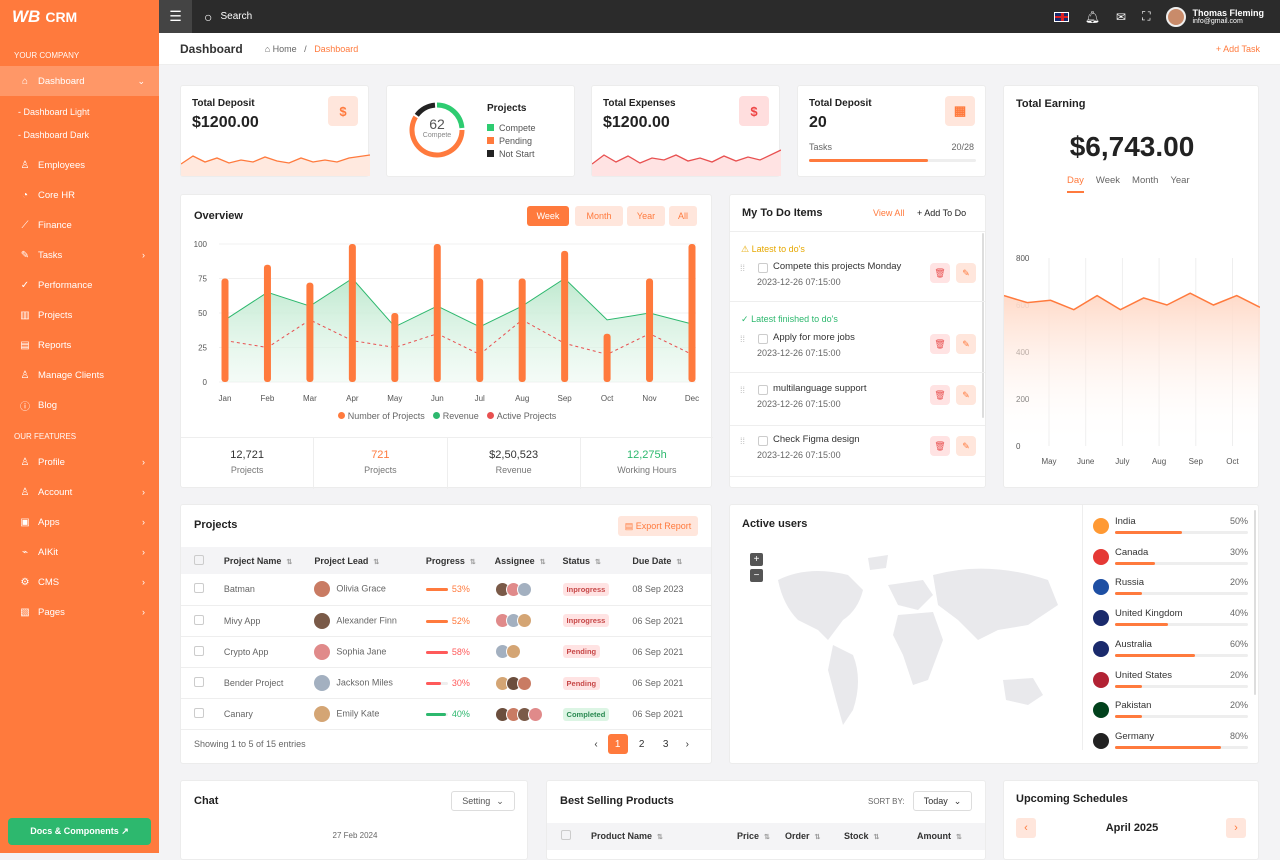 This screenshot has height=860, width=1280. What do you see at coordinates (175, 16) in the screenshot?
I see `menu-toggle-button: ☰` at bounding box center [175, 16].